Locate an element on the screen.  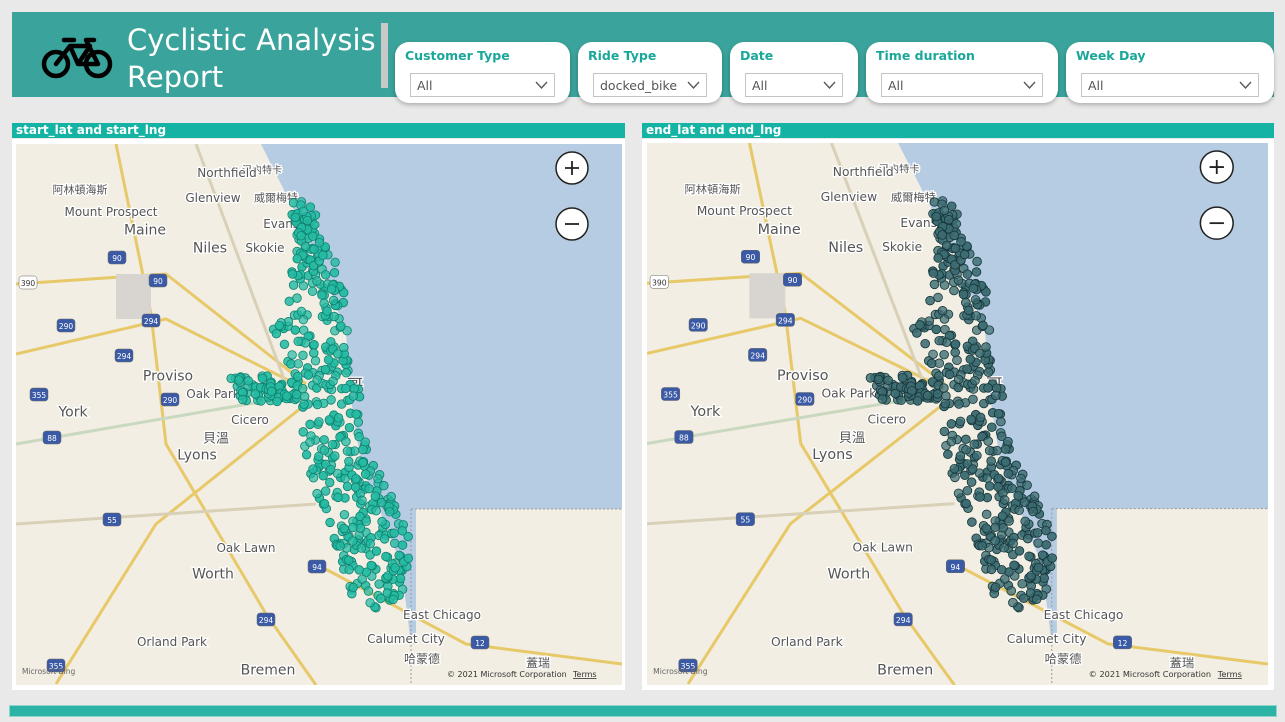
place-label: 威爾梅特 is located at coordinates (276, 198).